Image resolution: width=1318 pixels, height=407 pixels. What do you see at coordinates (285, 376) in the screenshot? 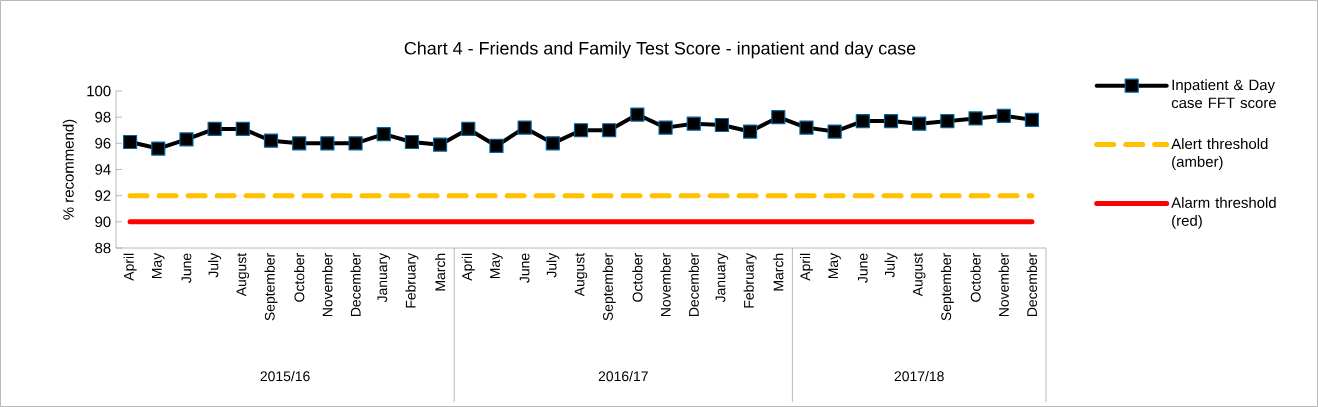
I see `text: 2015/16` at bounding box center [285, 376].